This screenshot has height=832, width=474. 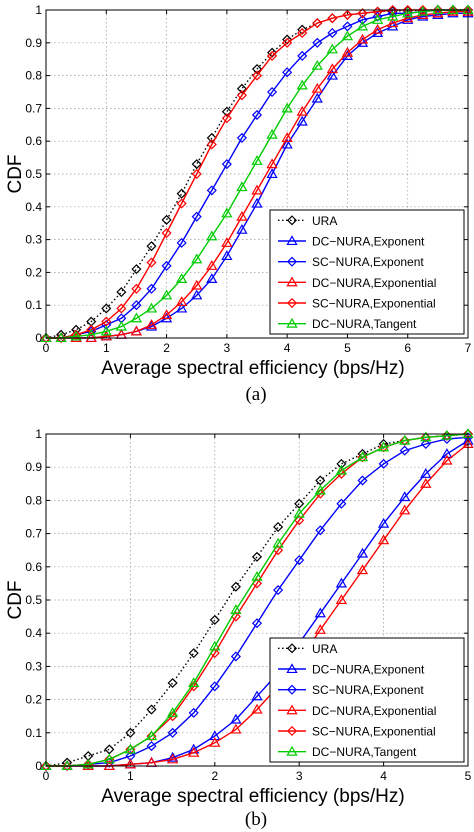 I want to click on x-axis-label: Average spectral efficiency (bps/Hz), so click(x=252, y=796).